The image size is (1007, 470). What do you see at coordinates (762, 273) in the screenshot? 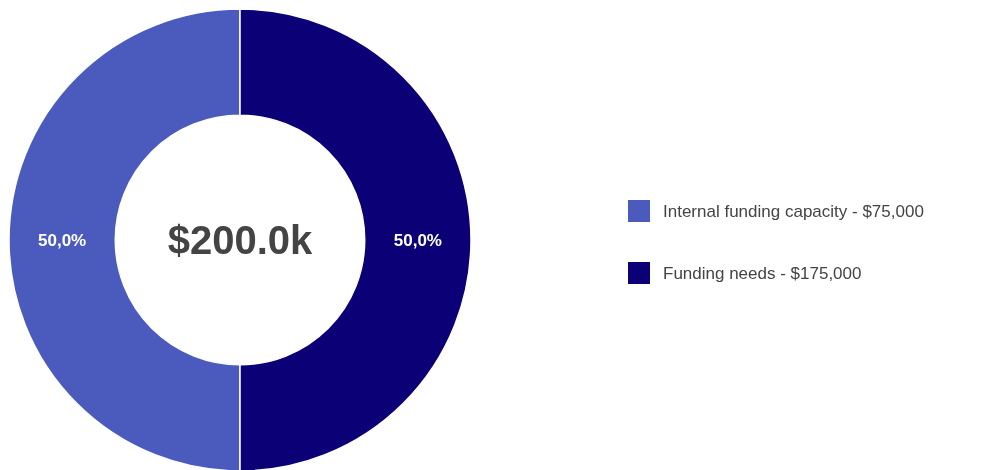
I see `legend-label: Funding needs - $175,000` at bounding box center [762, 273].